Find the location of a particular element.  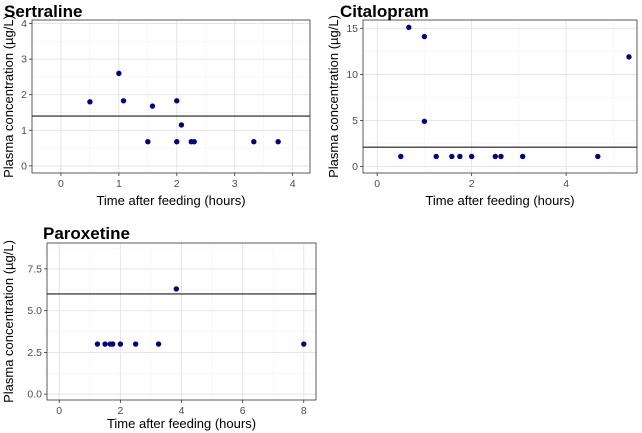

panel-title: Citalopram is located at coordinates (384, 11).